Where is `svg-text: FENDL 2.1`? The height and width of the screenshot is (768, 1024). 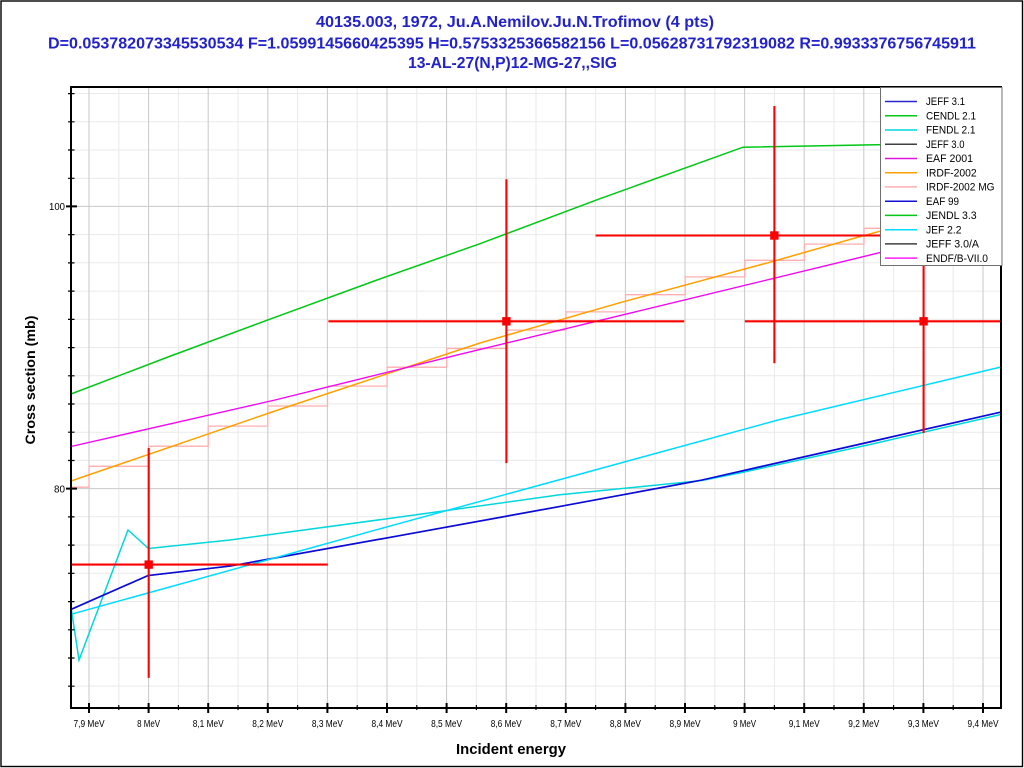 svg-text: FENDL 2.1 is located at coordinates (951, 131).